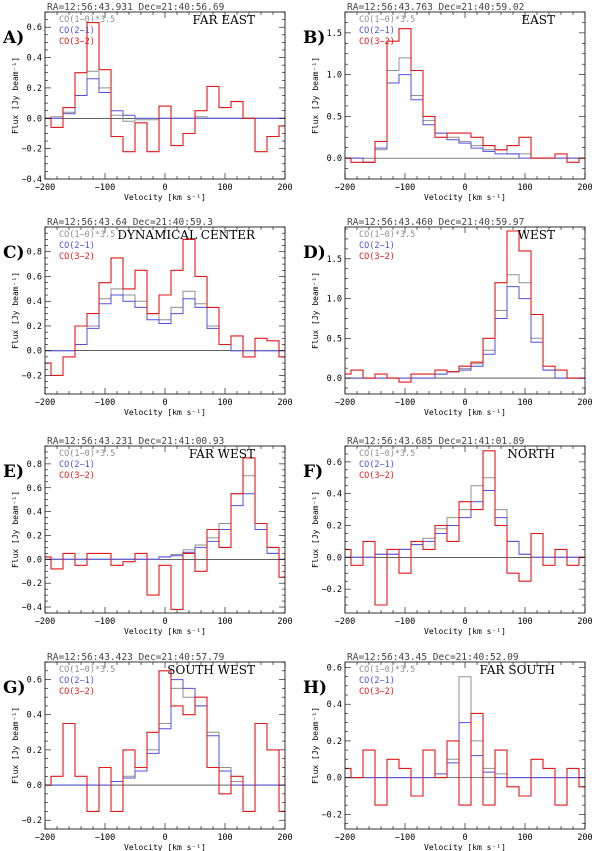 This screenshot has width=600, height=851. I want to click on region-title: WEST, so click(536, 235).